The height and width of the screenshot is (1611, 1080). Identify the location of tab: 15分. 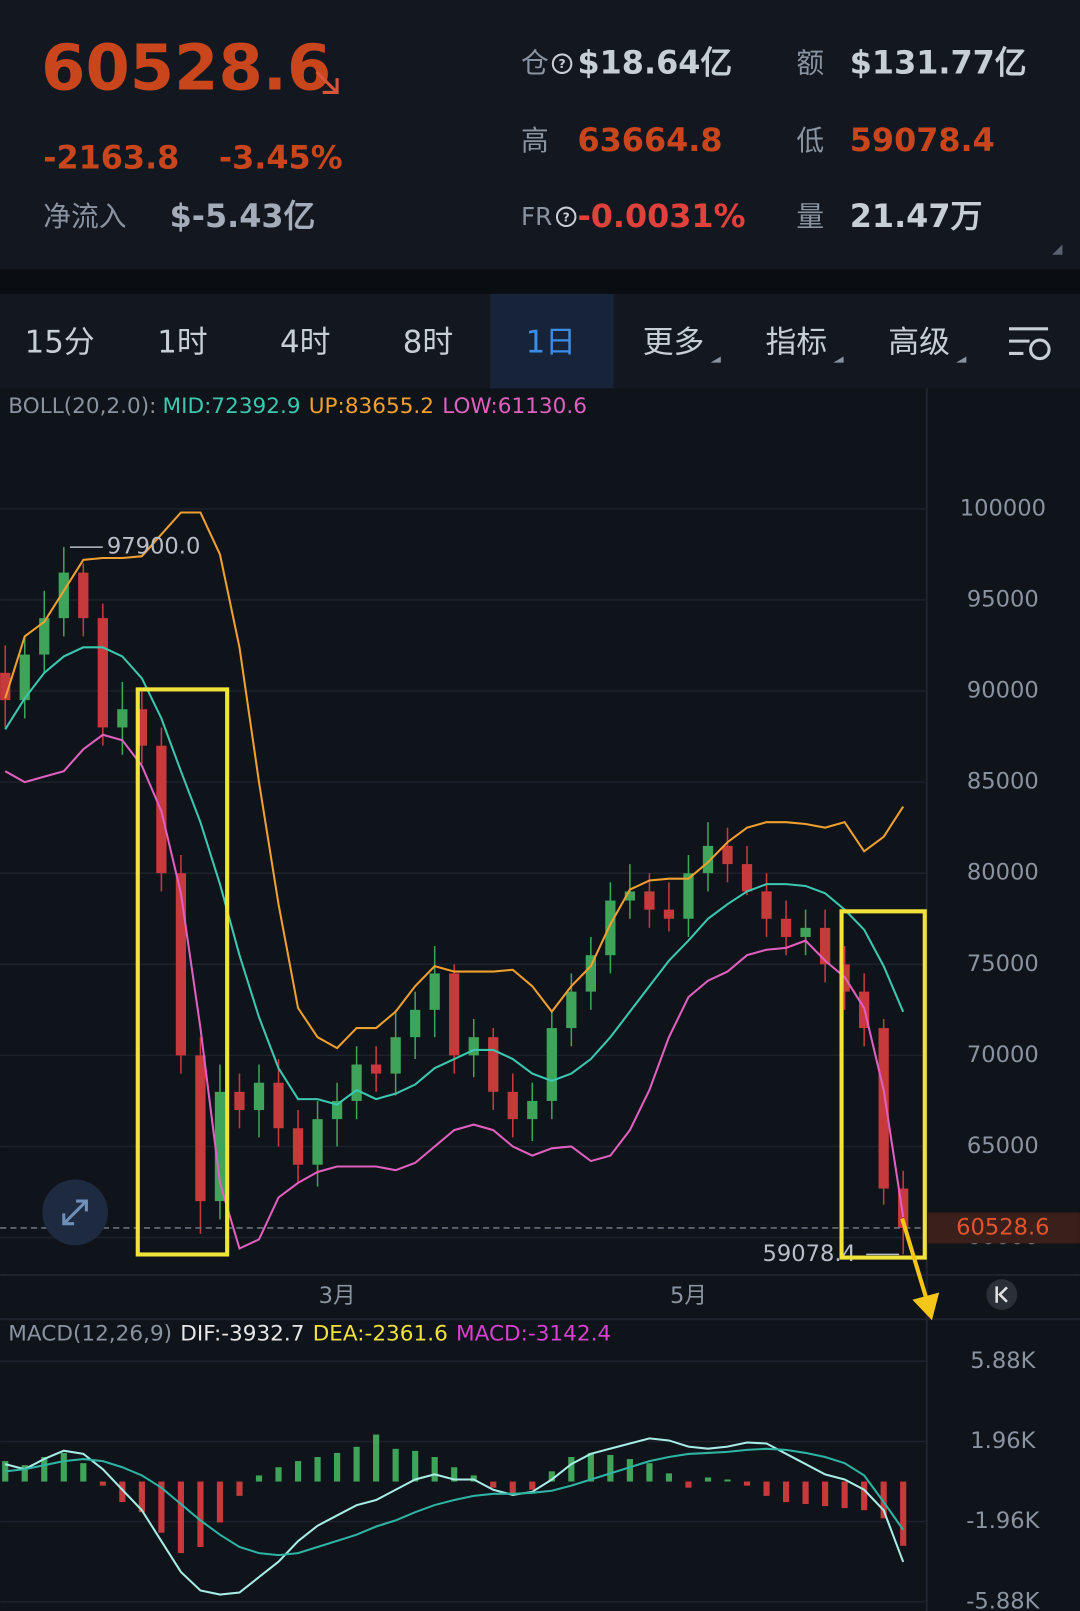
(60, 343).